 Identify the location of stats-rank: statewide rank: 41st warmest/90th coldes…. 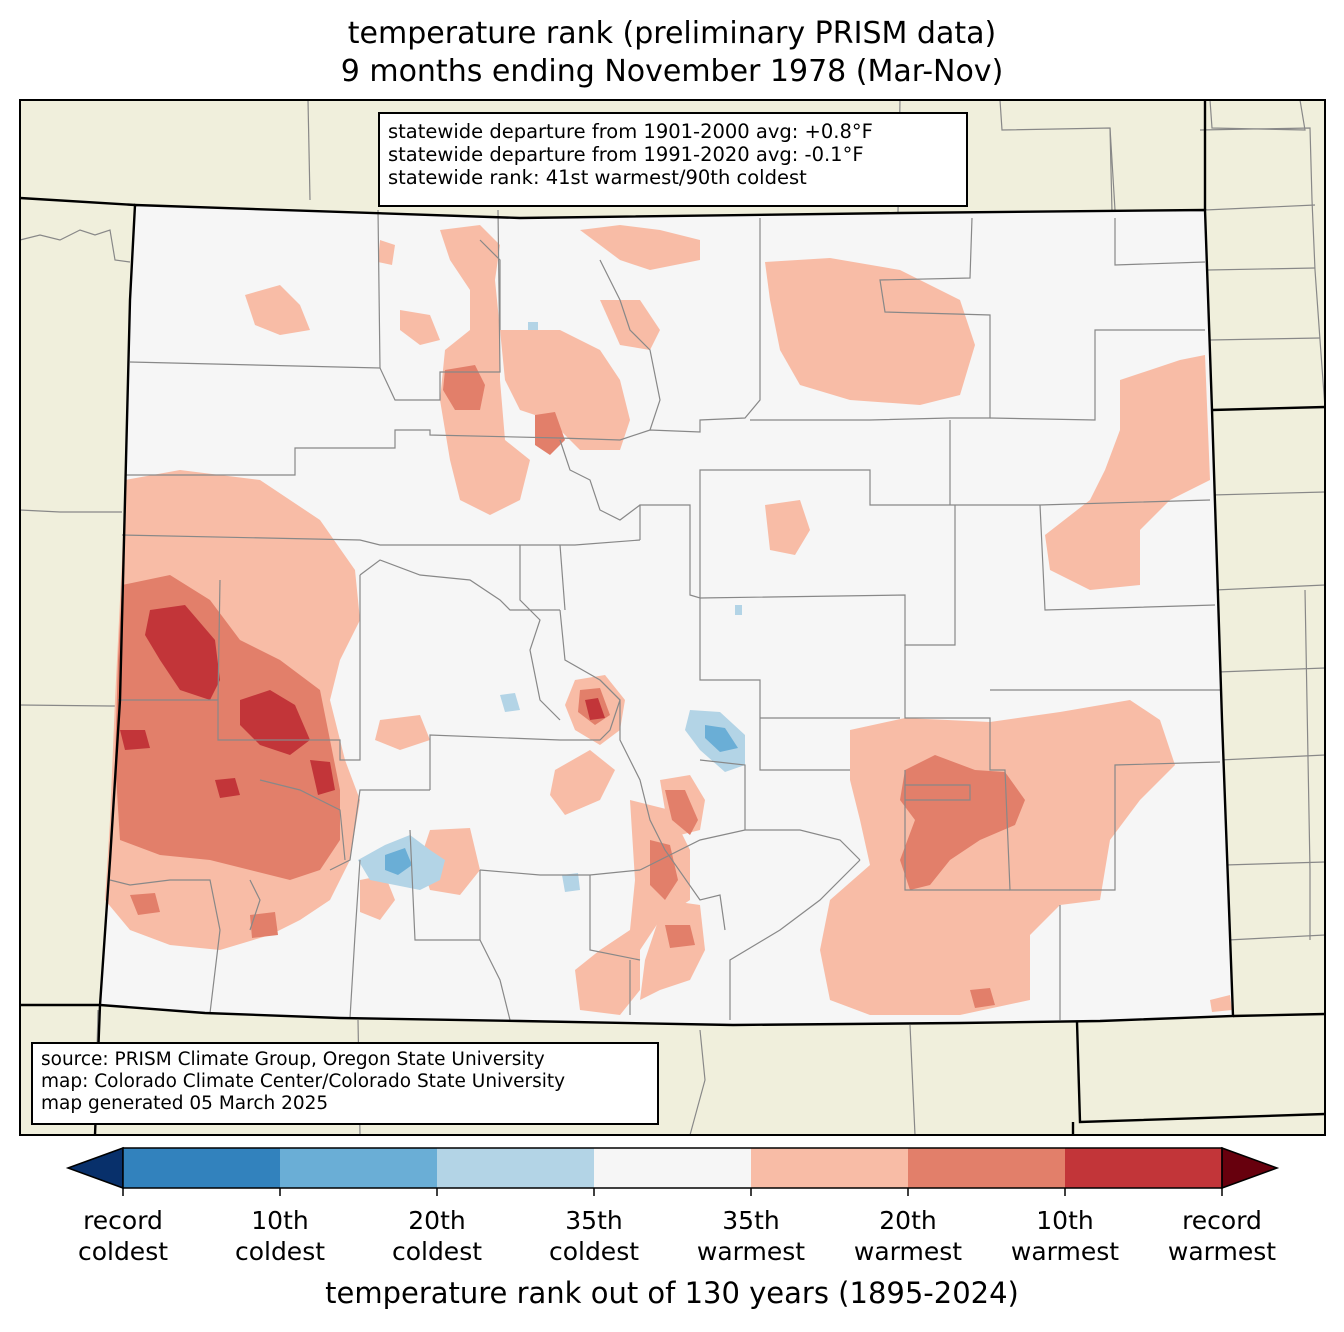
(597, 177).